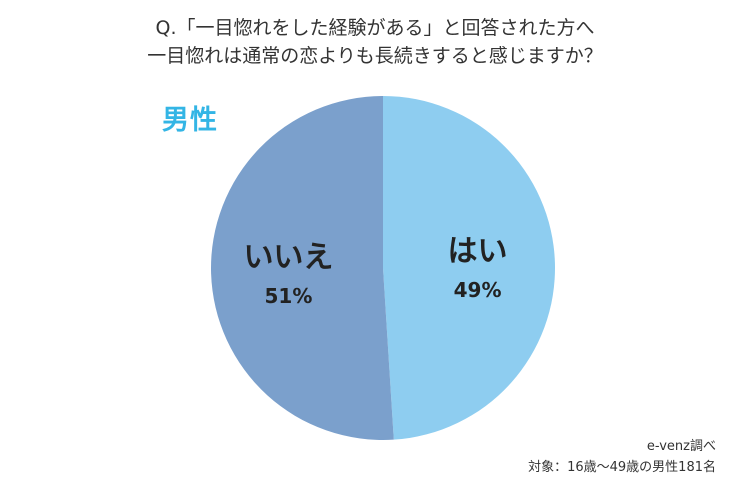 The image size is (750, 500). What do you see at coordinates (190, 120) in the screenshot?
I see `group-label: 男性` at bounding box center [190, 120].